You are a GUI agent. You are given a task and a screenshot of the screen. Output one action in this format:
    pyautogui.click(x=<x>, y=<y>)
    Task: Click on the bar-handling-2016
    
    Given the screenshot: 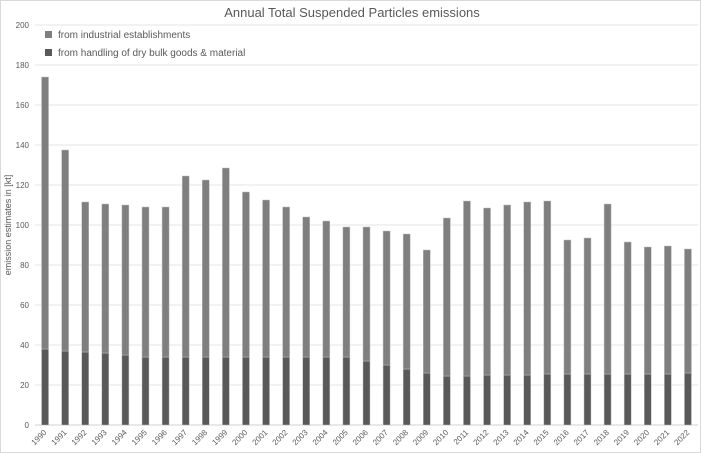 What is the action you would take?
    pyautogui.click(x=567, y=399)
    